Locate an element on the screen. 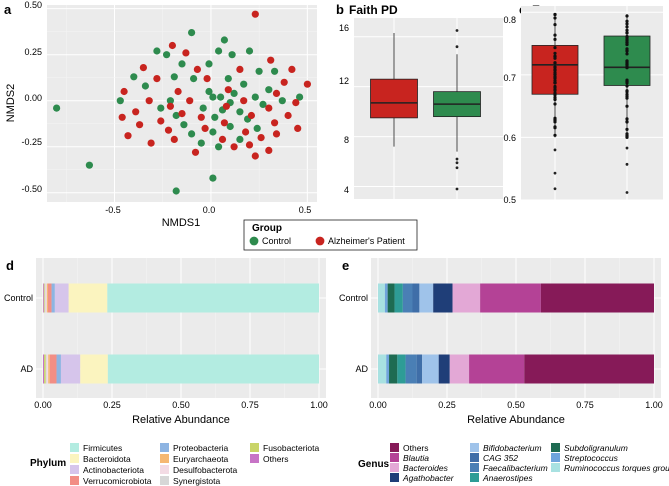 Image resolution: width=669 pixels, height=486 pixels. legend-label: Fusobacteriota is located at coordinates (291, 448).